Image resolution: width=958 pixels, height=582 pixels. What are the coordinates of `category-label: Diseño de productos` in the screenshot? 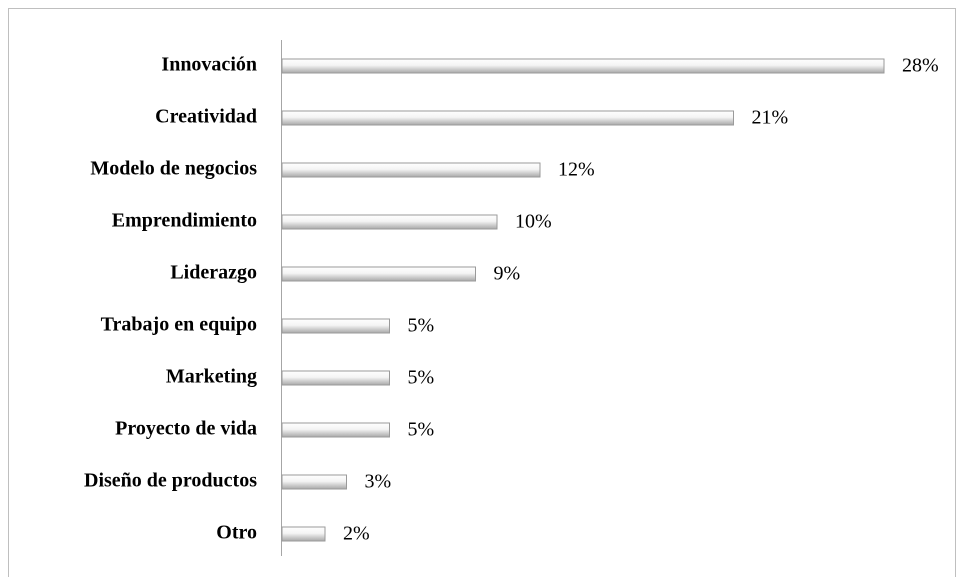 It's located at (170, 481).